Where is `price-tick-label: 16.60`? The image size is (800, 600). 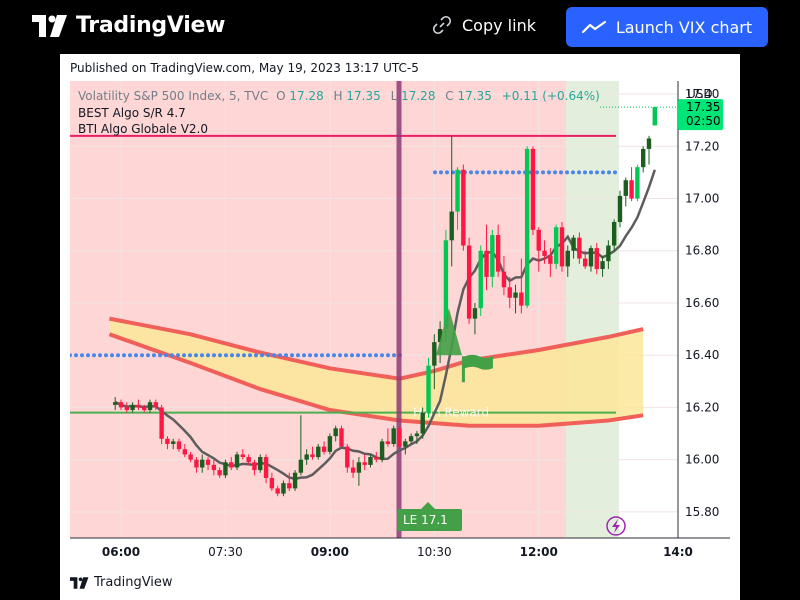
price-tick-label: 16.60 is located at coordinates (702, 303).